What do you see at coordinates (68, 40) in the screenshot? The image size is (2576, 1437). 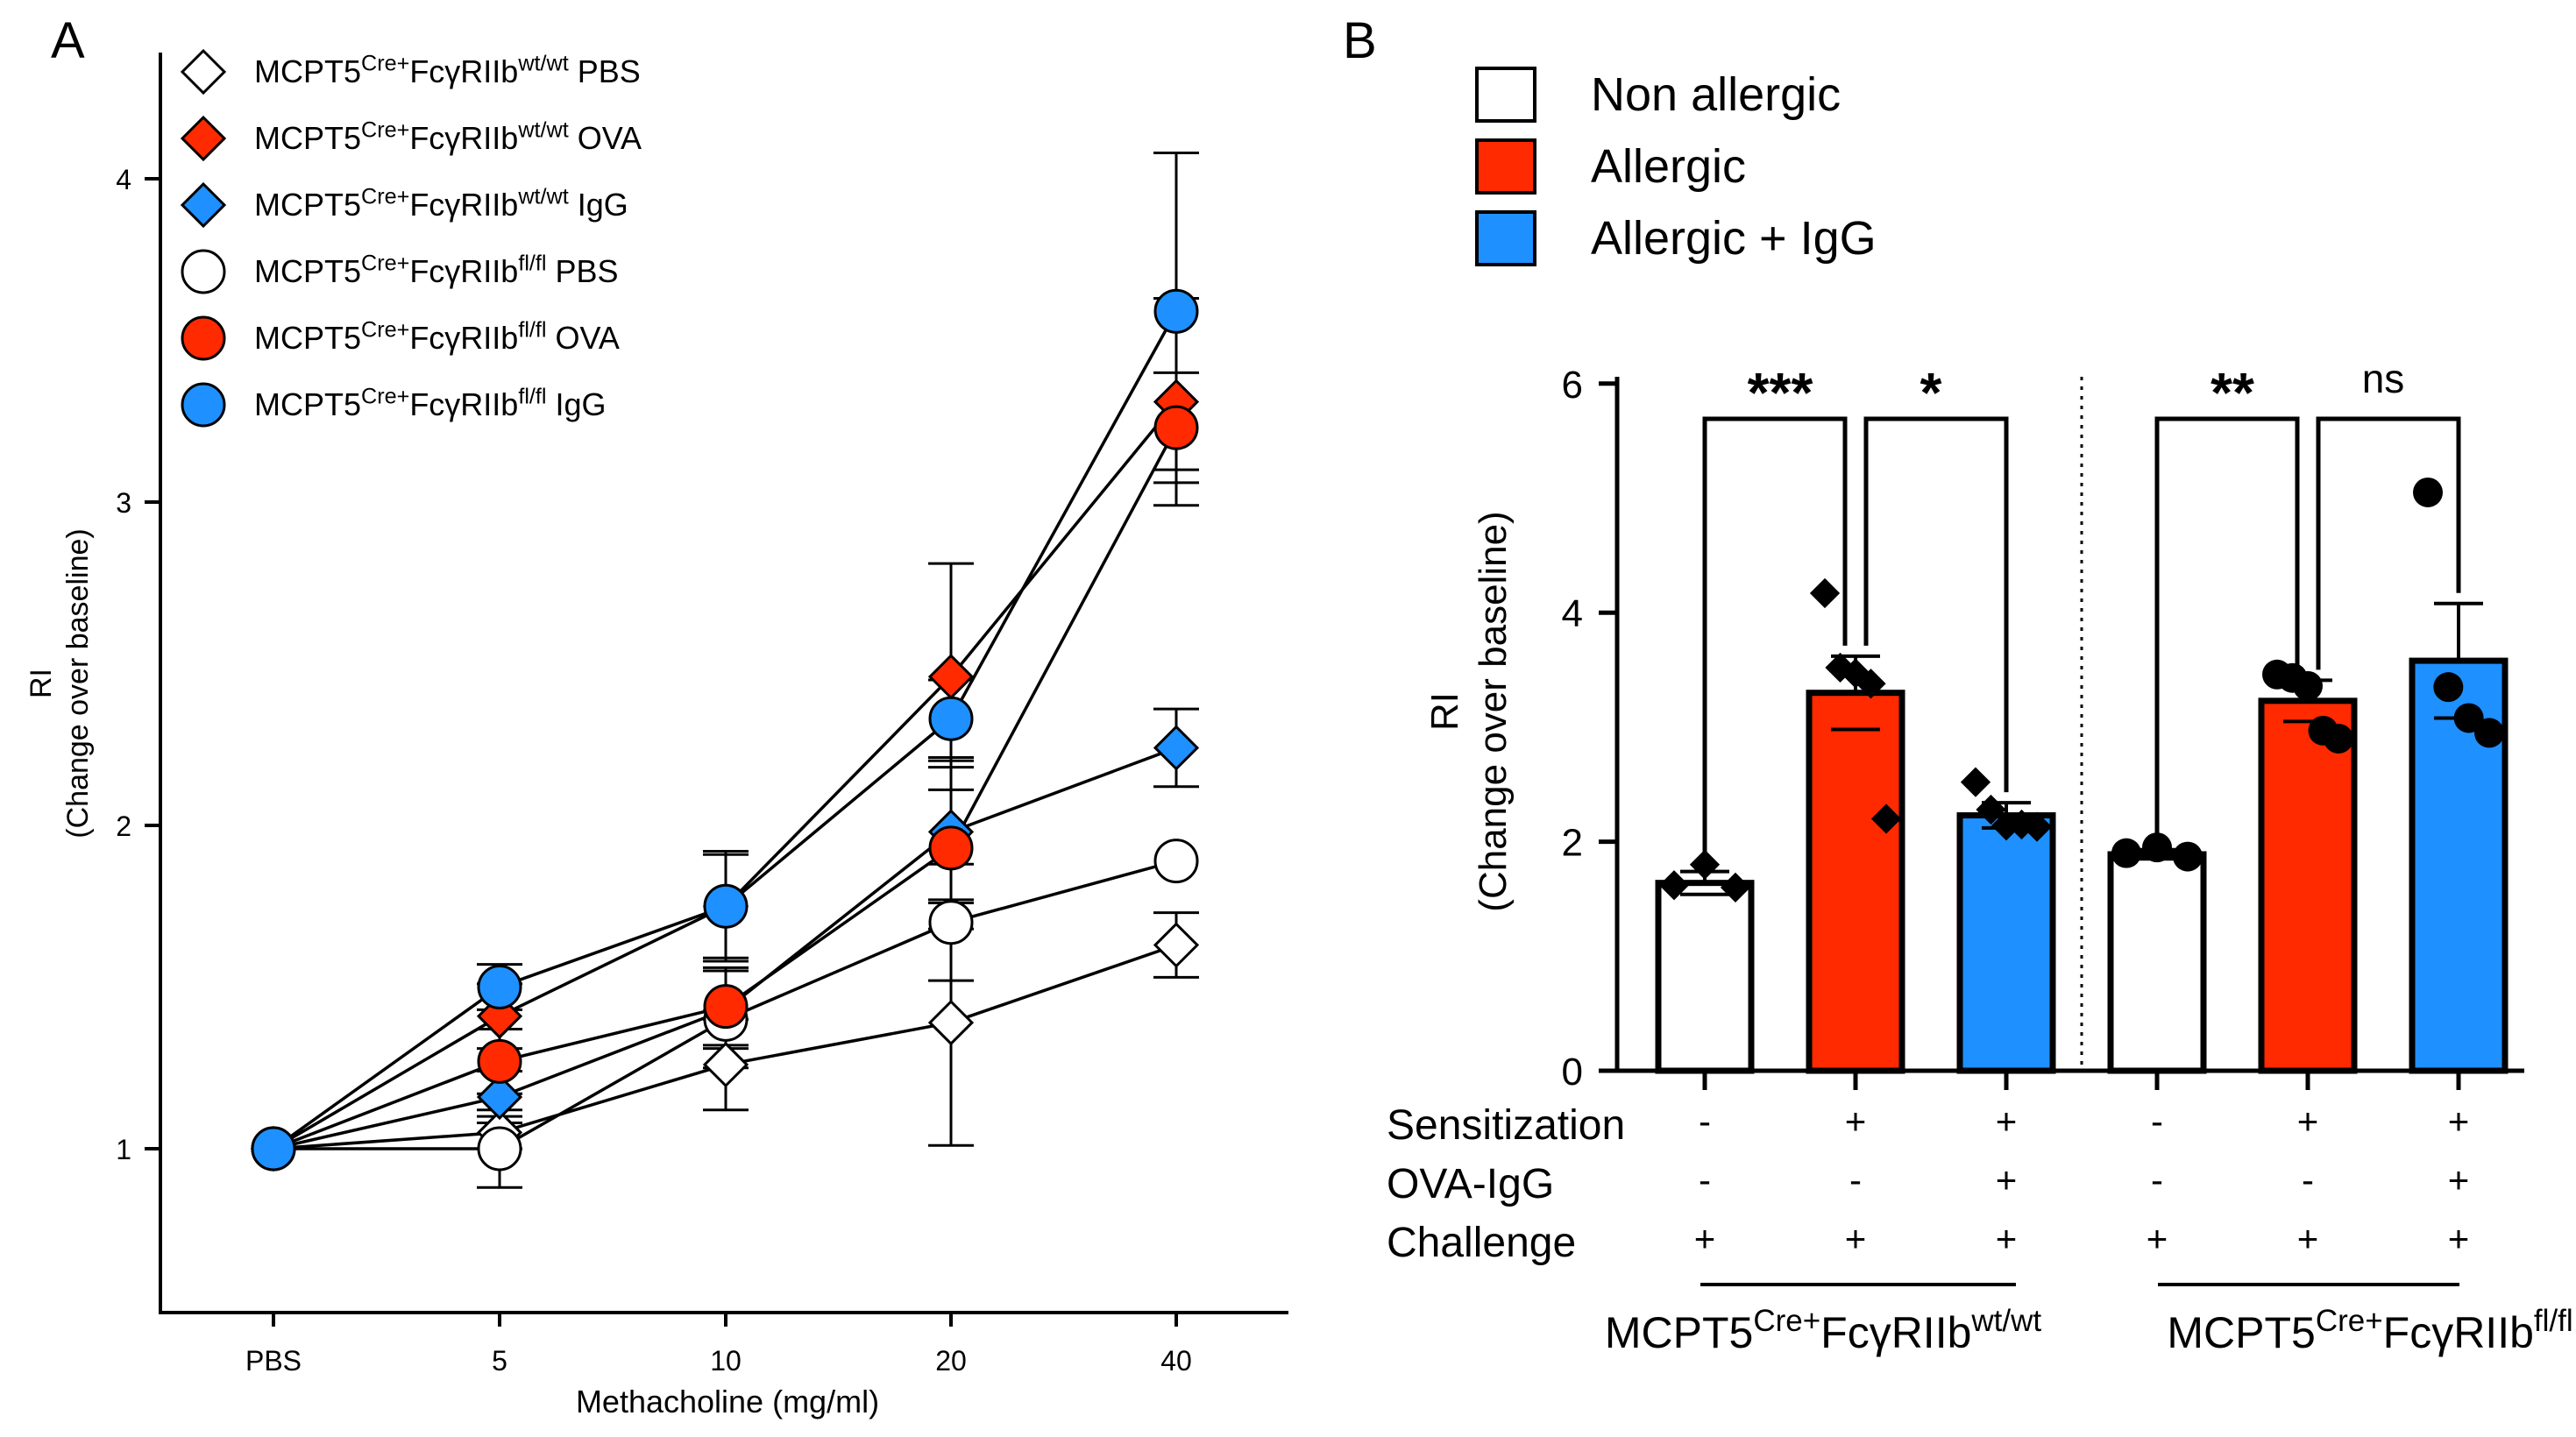 I see `panel-a-label: A` at bounding box center [68, 40].